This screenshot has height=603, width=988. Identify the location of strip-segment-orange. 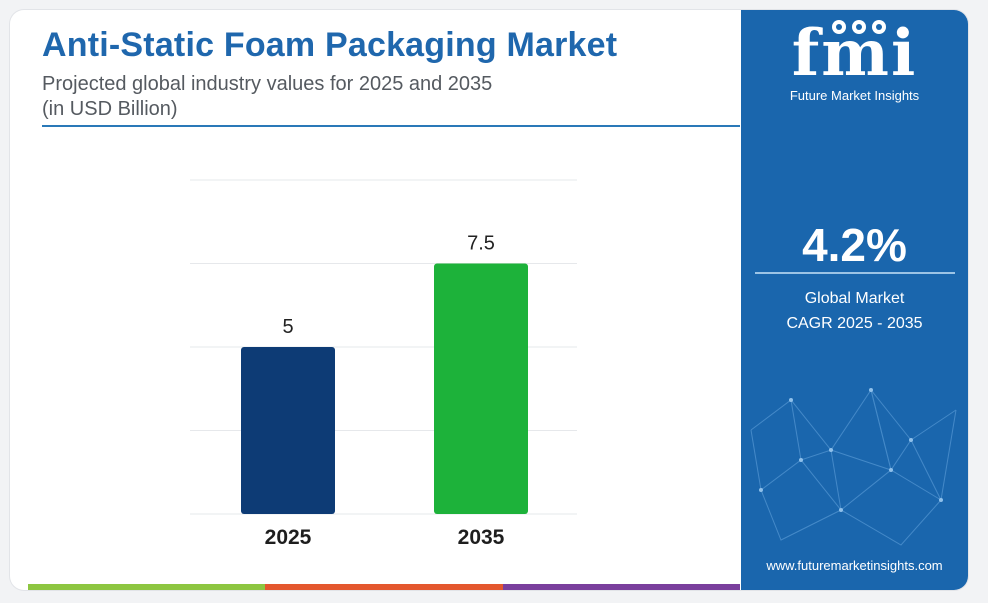
(384, 587).